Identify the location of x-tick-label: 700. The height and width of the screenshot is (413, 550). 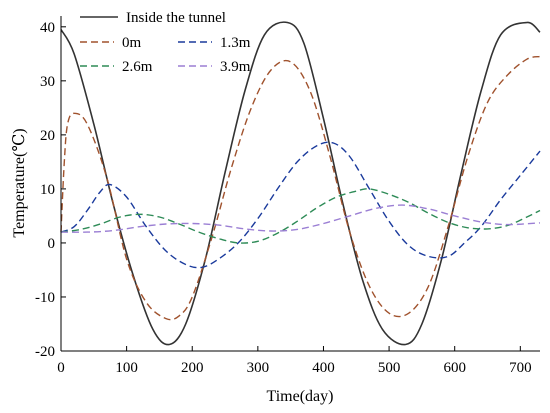
(520, 368).